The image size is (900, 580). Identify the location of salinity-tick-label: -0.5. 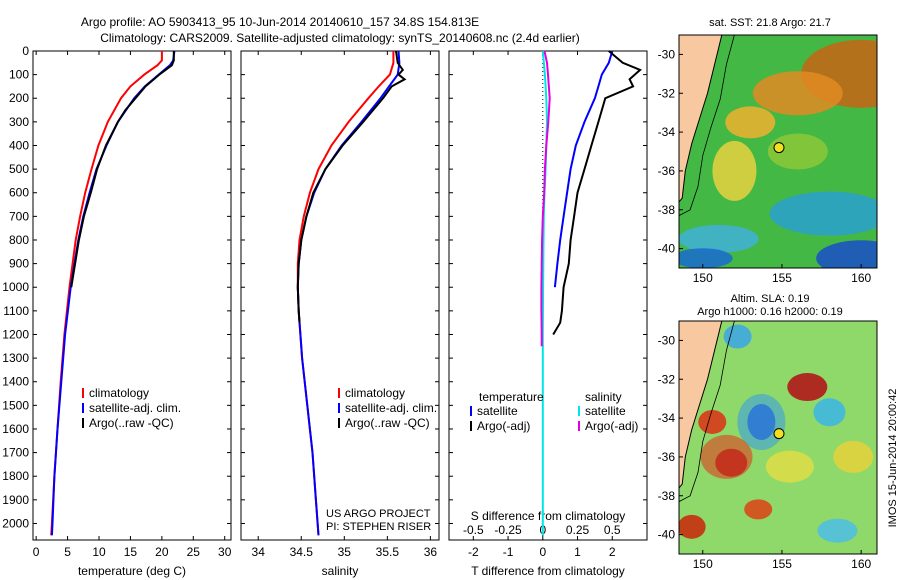
(473, 530).